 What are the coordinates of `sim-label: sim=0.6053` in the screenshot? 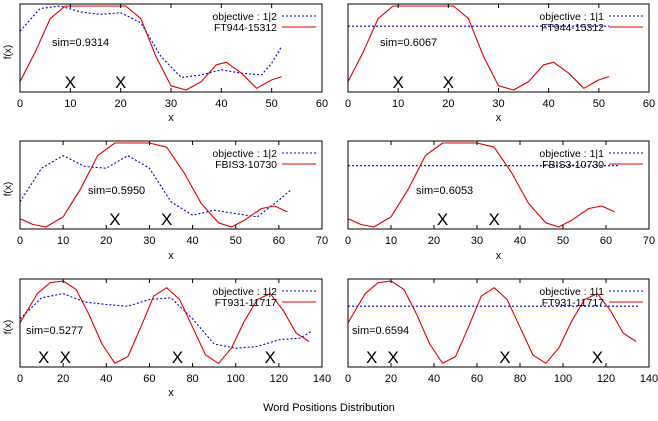 It's located at (444, 191).